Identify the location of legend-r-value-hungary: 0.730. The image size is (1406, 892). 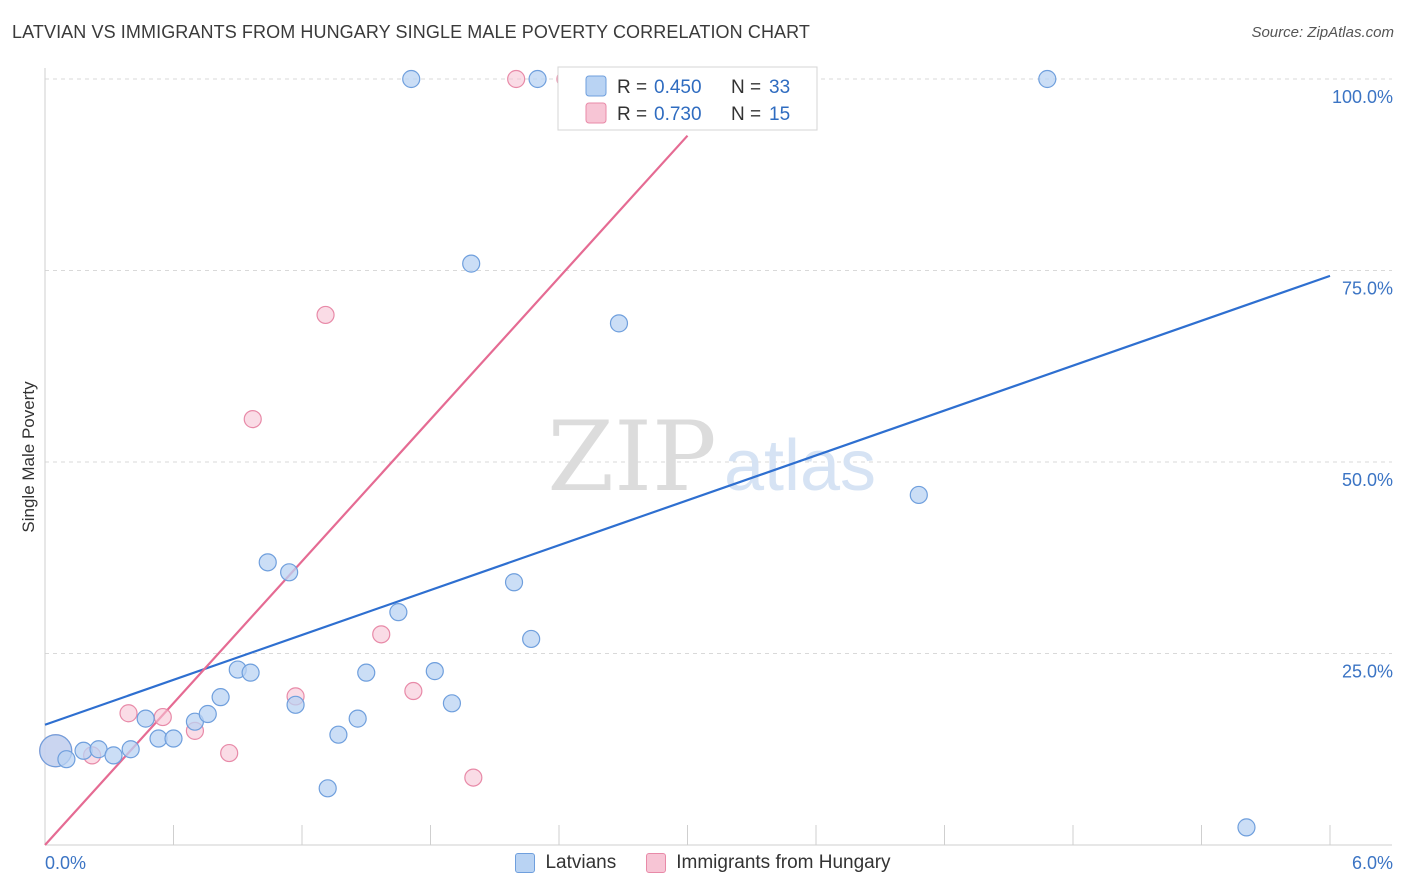
(678, 114).